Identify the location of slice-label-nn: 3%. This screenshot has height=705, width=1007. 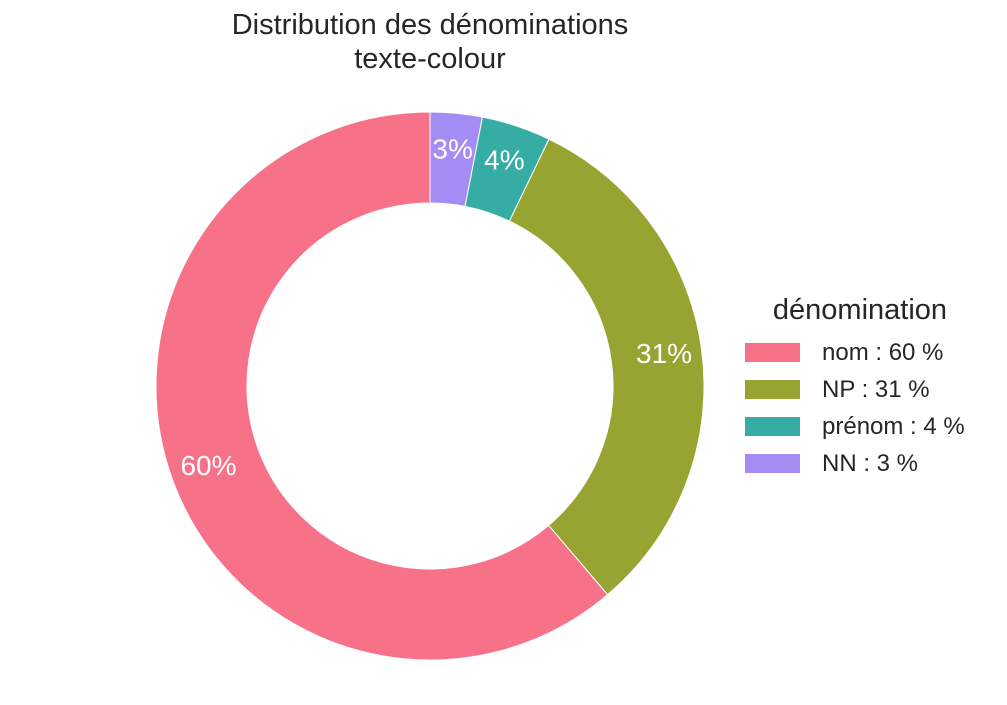
(452, 148).